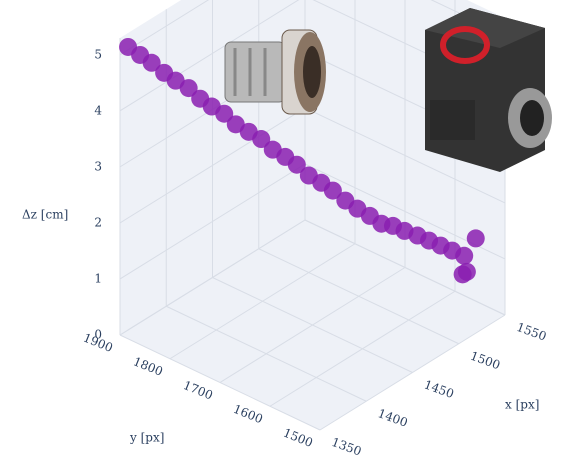 The width and height of the screenshot is (572, 476). I want to click on z-tick-label: 4, so click(98, 110).